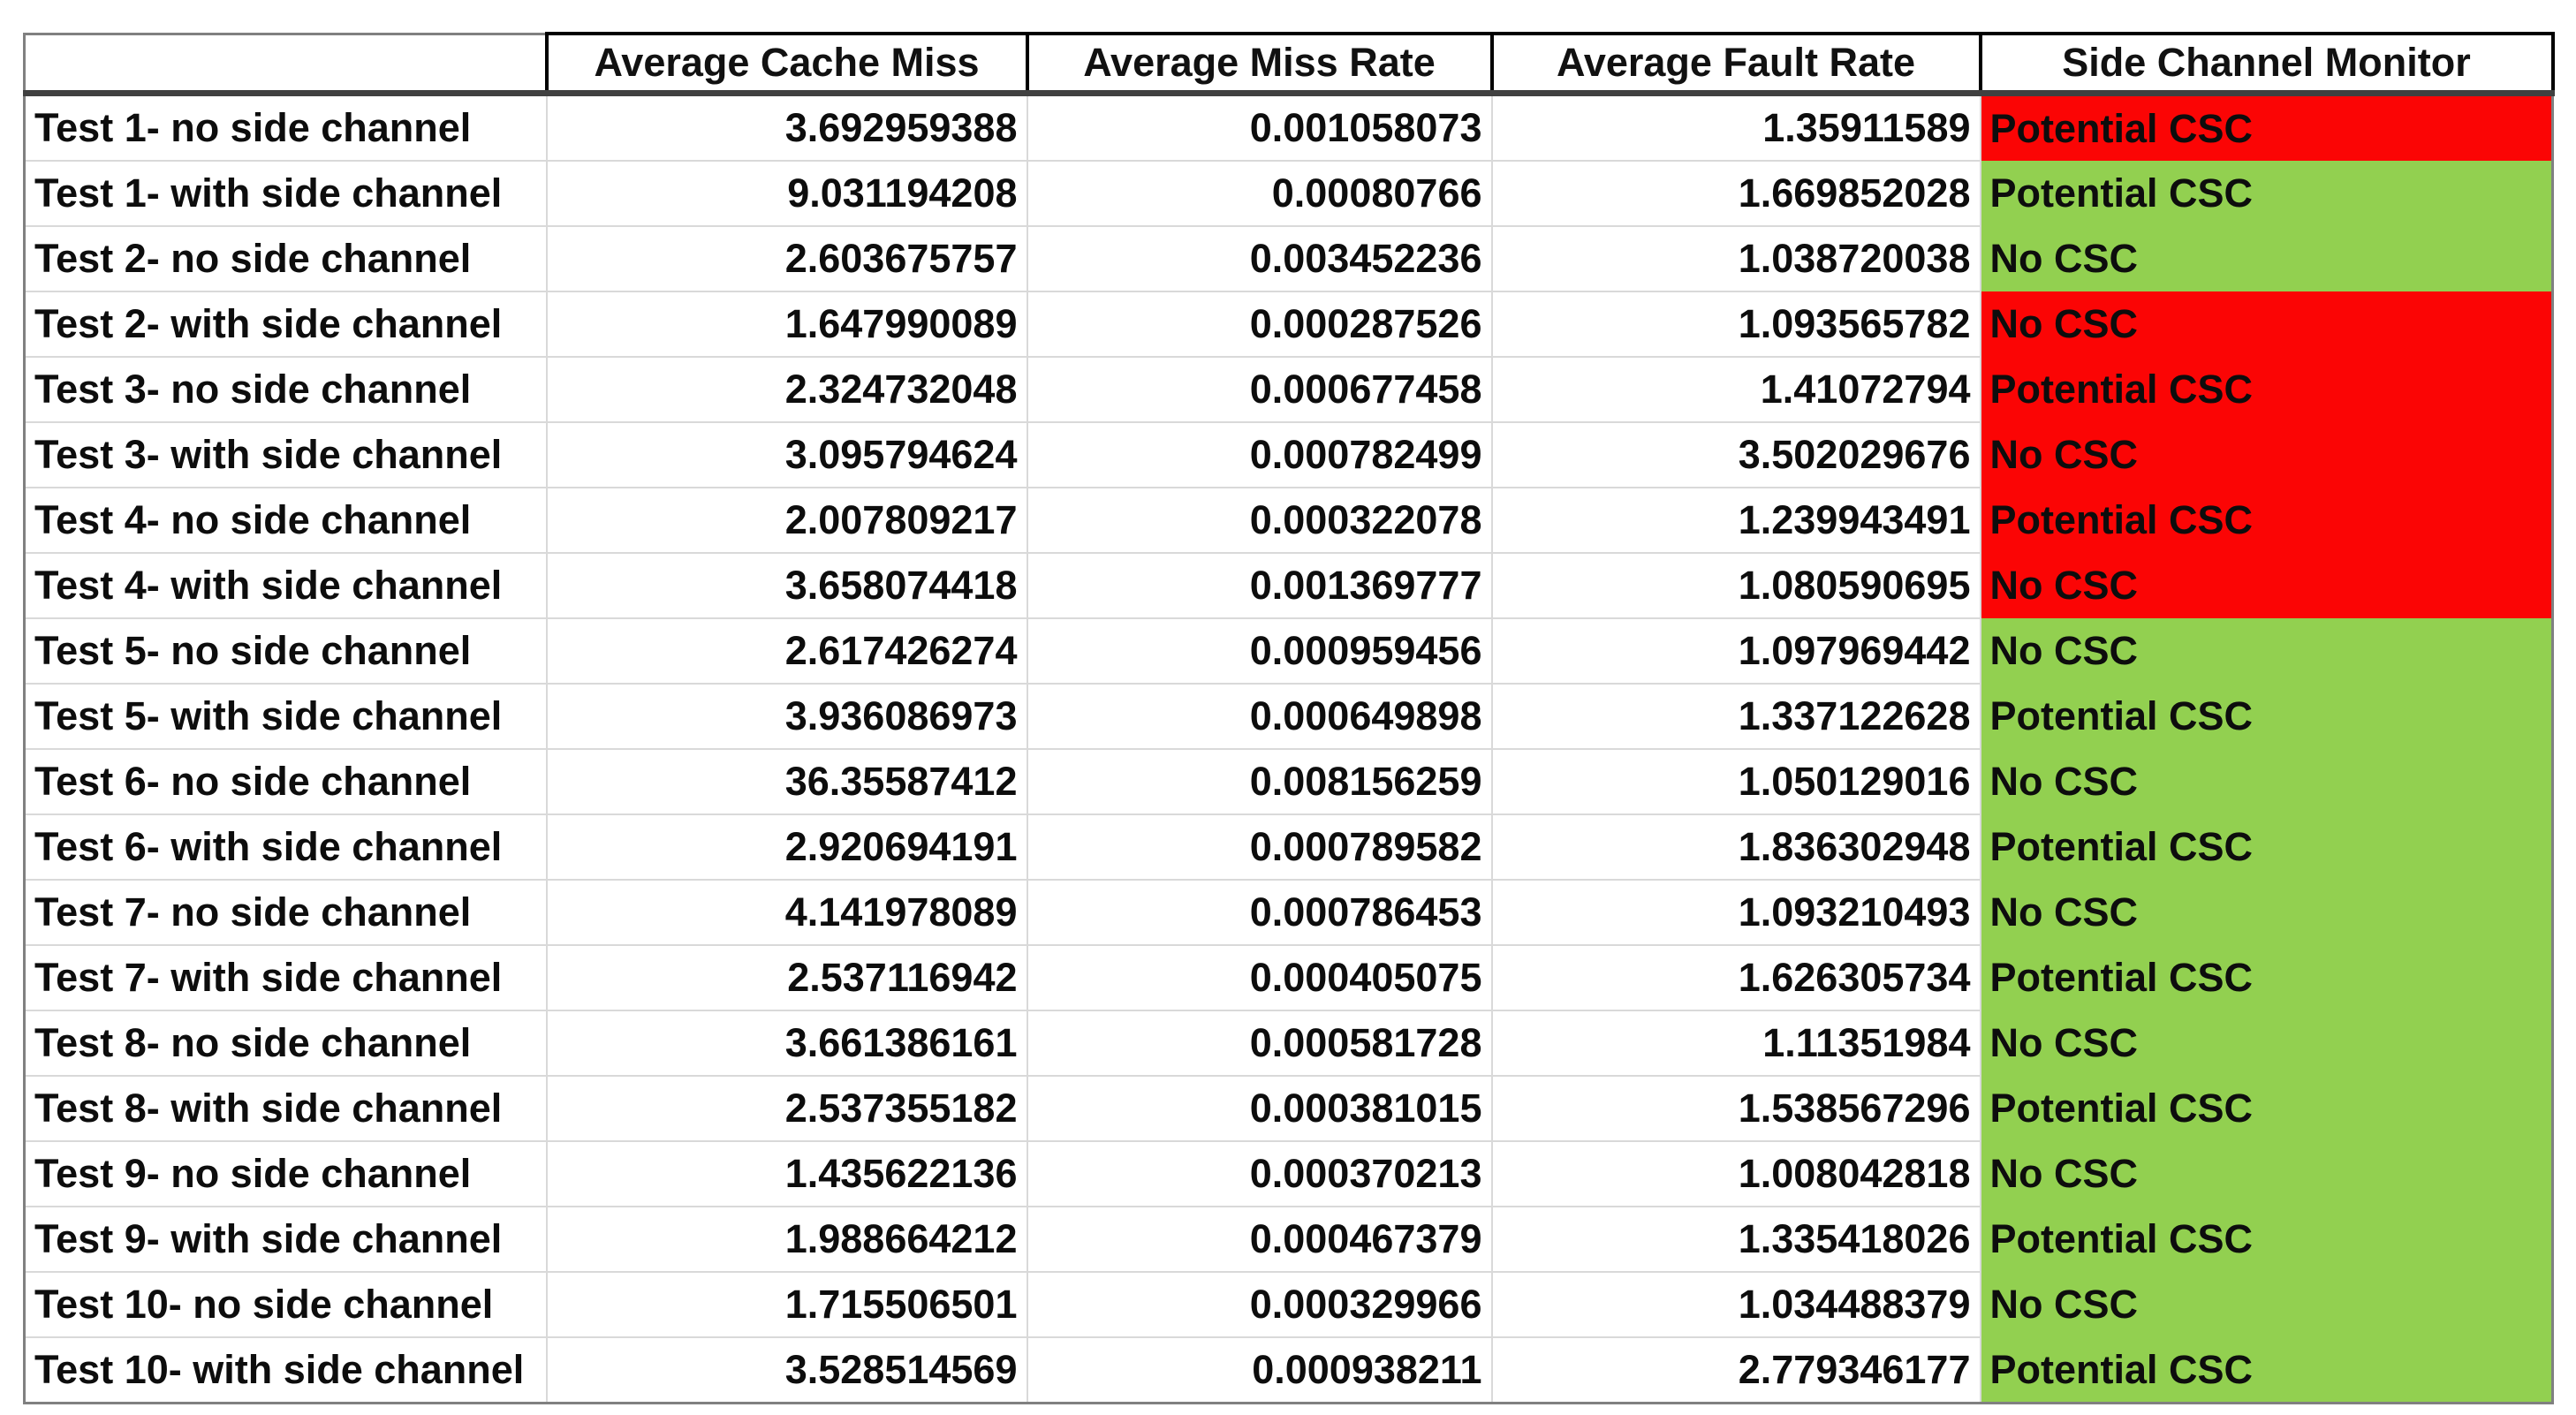 This screenshot has width=2576, height=1415. What do you see at coordinates (1260, 716) in the screenshot?
I see `avg-miss-rate-cell: 0.000649898` at bounding box center [1260, 716].